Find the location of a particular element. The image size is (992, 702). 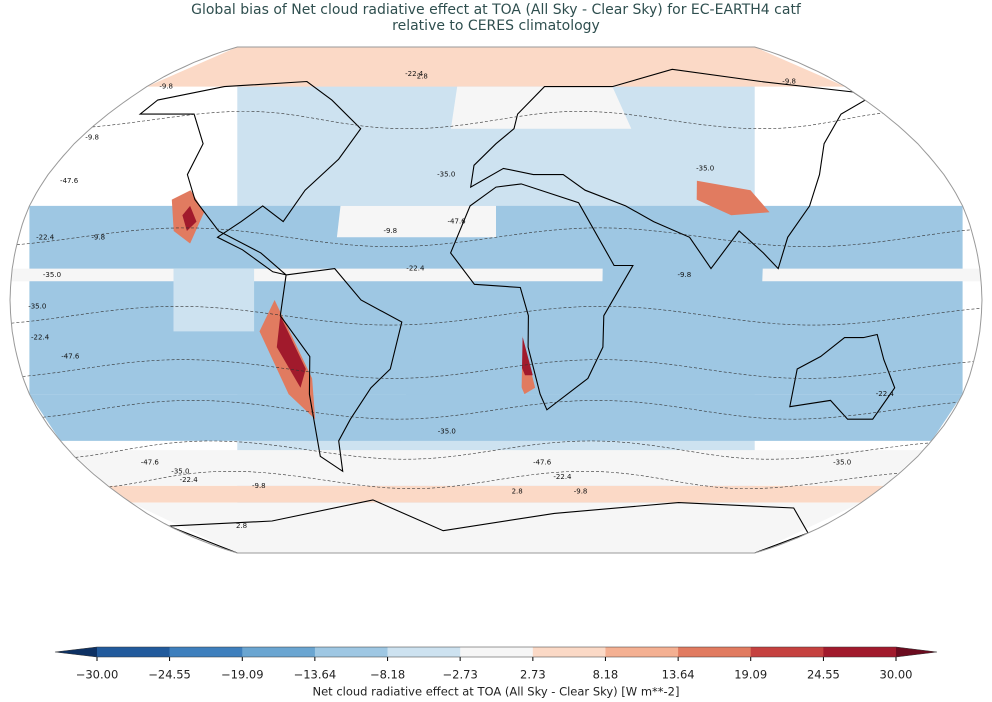

colorbar-tick-label: 2.73 is located at coordinates (533, 675).